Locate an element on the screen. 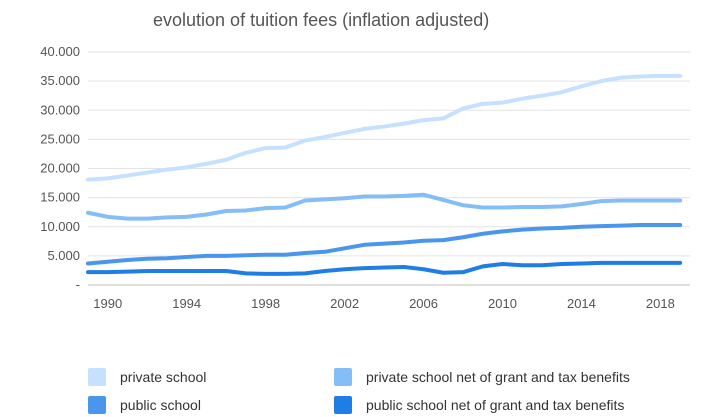 The width and height of the screenshot is (721, 417). x-tick-label: 1998 is located at coordinates (265, 303).